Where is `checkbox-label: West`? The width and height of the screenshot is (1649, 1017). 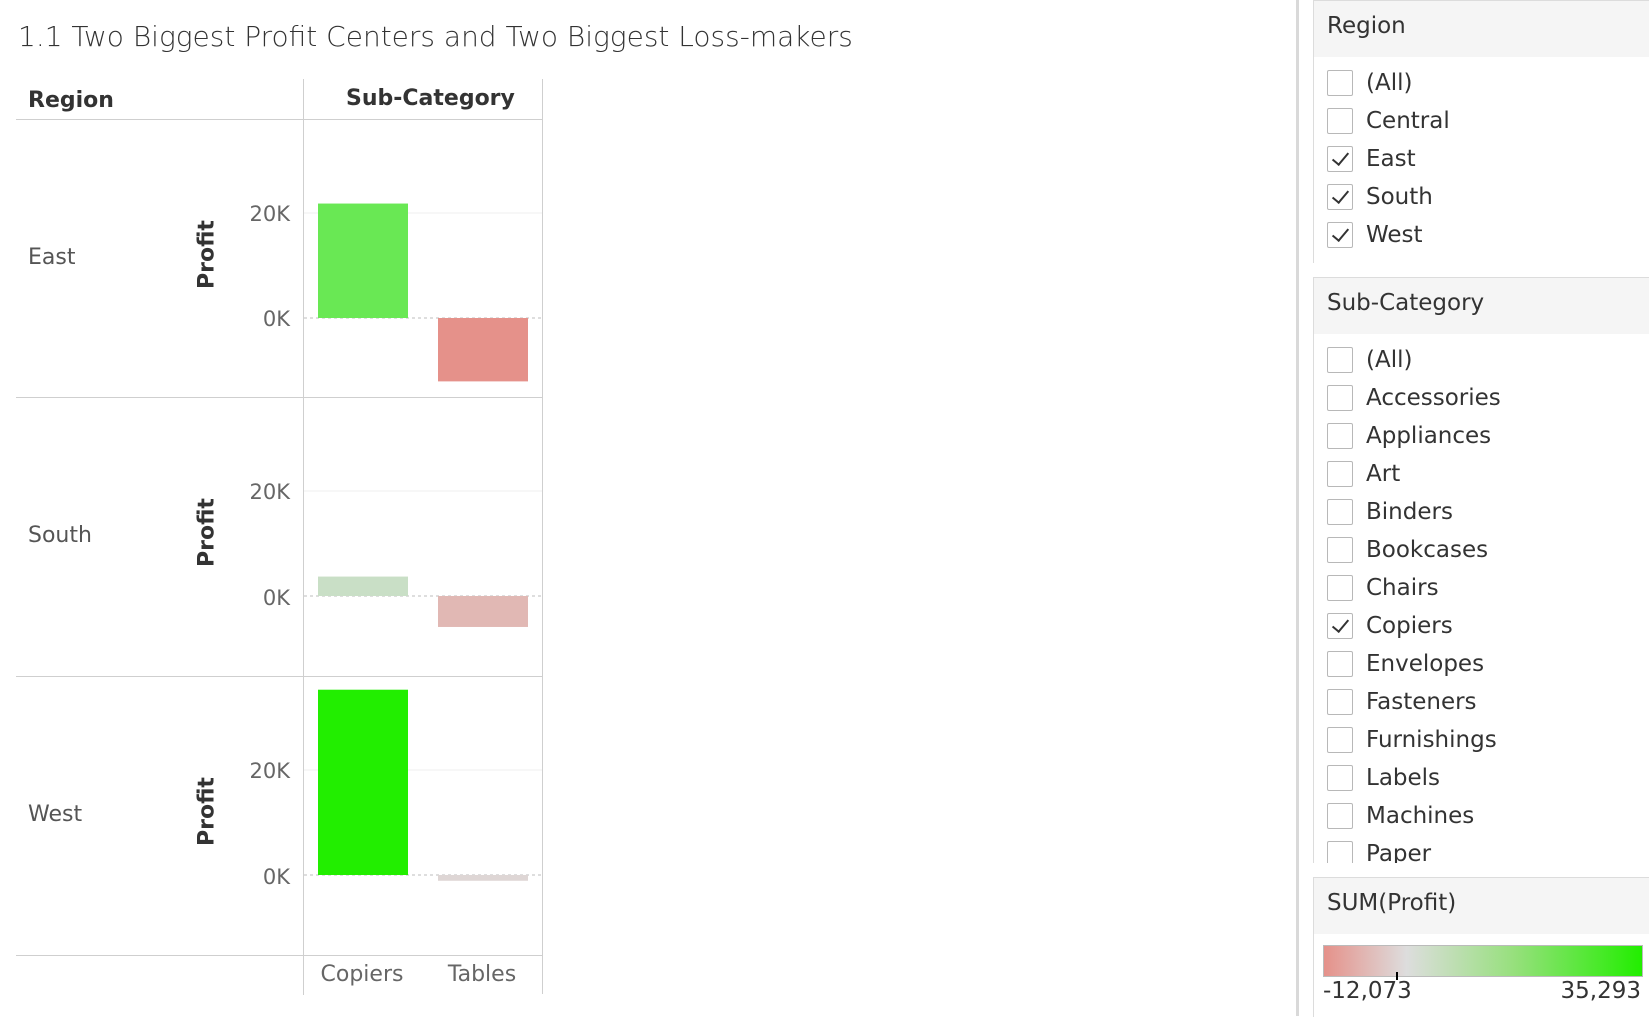
checkbox-label: West is located at coordinates (1394, 235).